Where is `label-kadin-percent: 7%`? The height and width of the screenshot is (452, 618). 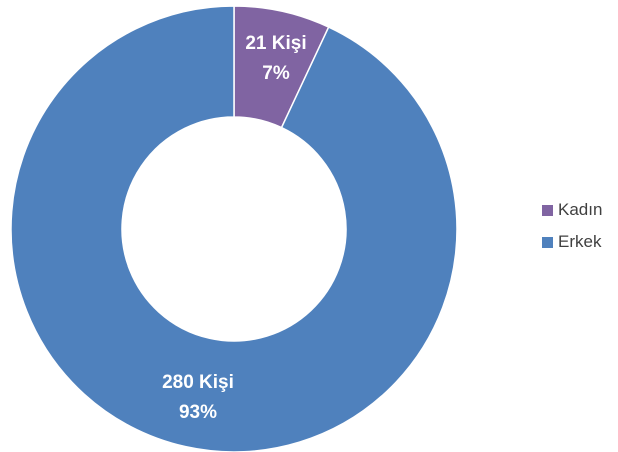 label-kadin-percent: 7% is located at coordinates (276, 73).